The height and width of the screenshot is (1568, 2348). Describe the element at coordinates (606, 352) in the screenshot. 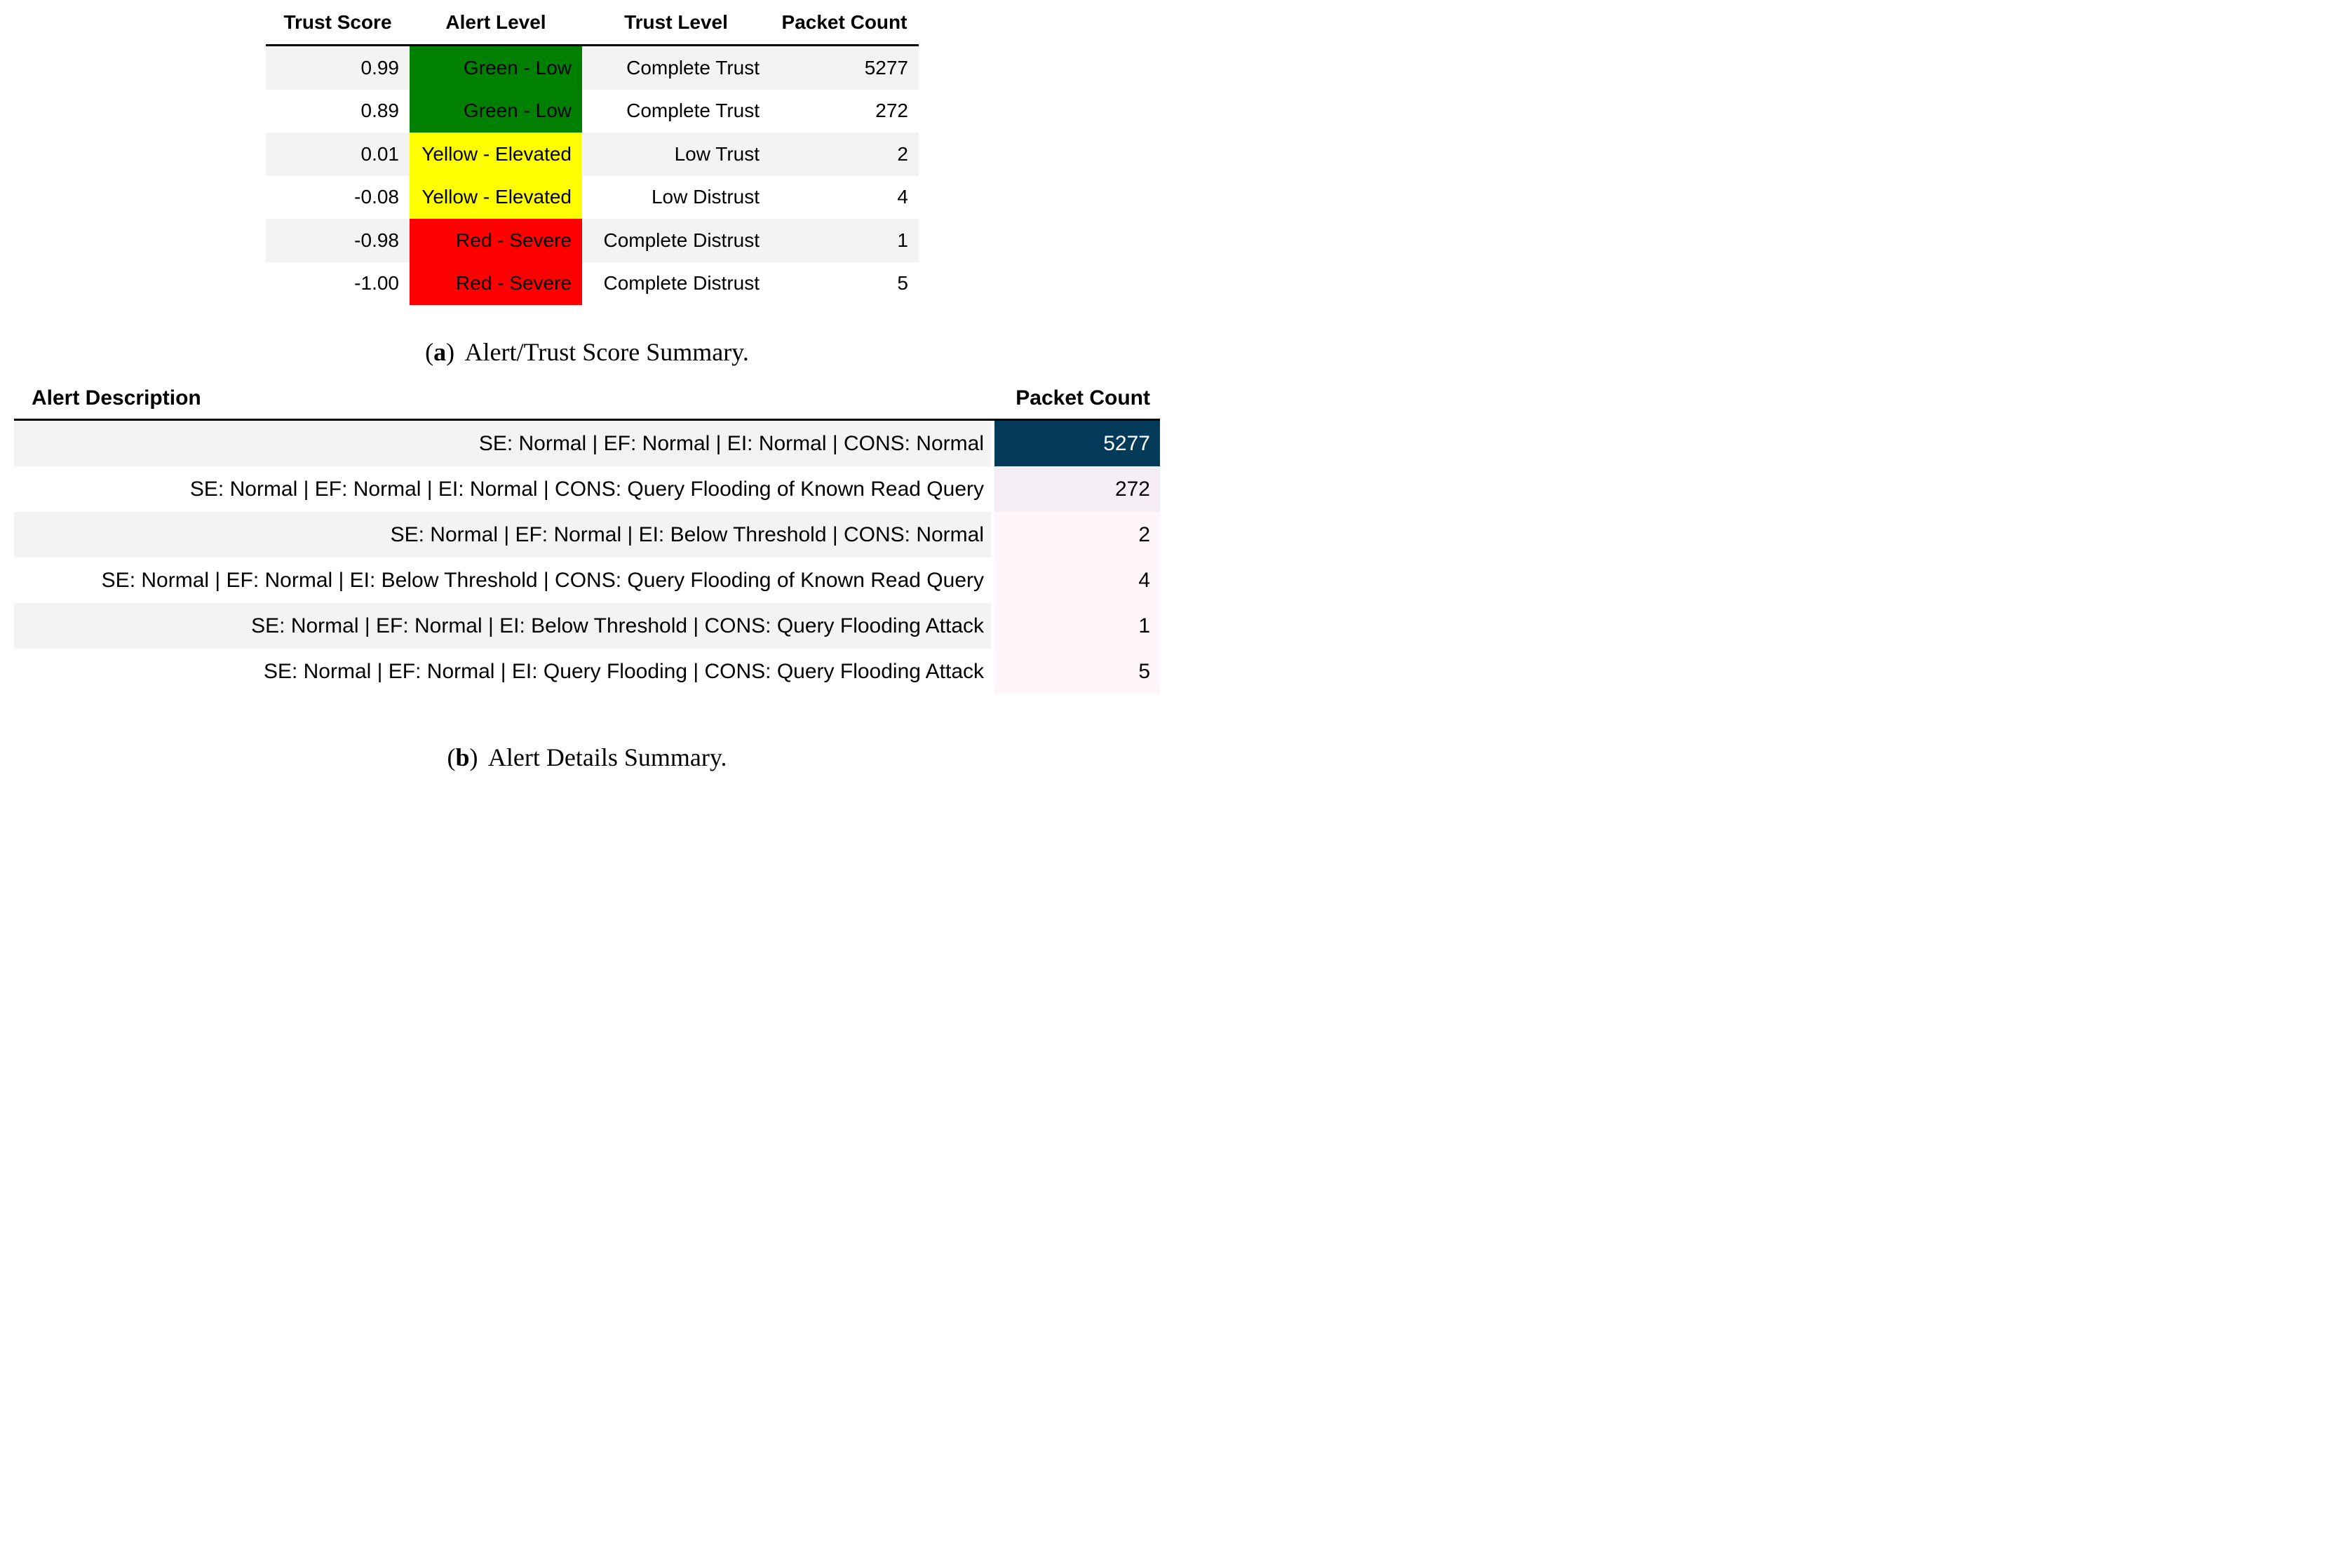

I see `caption-a-text: Alert/Trust Score Summary.` at that location.